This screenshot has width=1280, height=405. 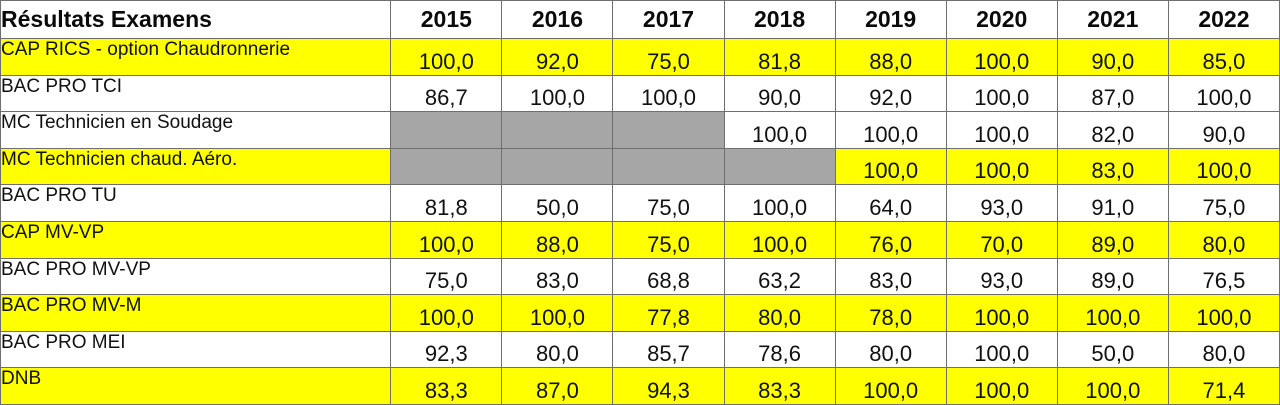 I want to click on row-label: CAP RICS - option Chaudronnerie, so click(x=196, y=57).